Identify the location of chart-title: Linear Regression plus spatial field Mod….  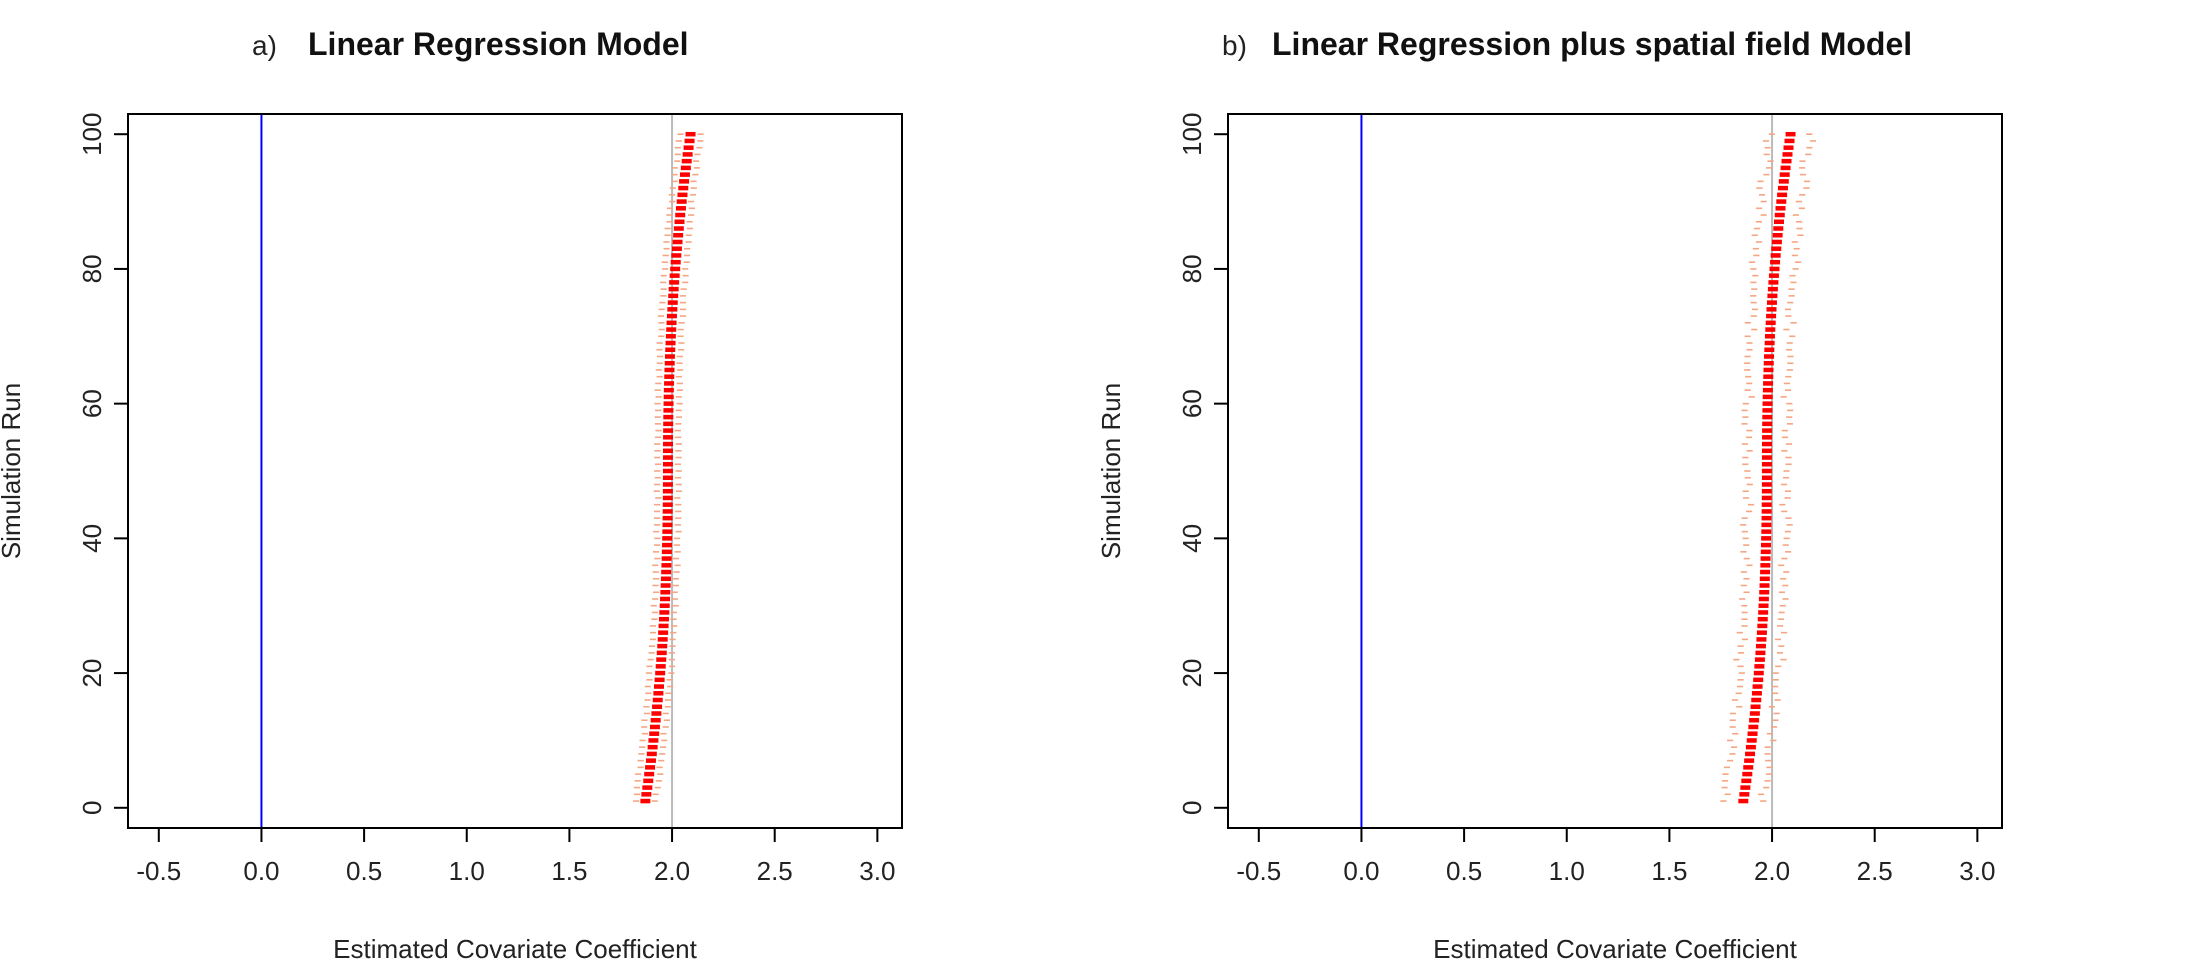
(1592, 44).